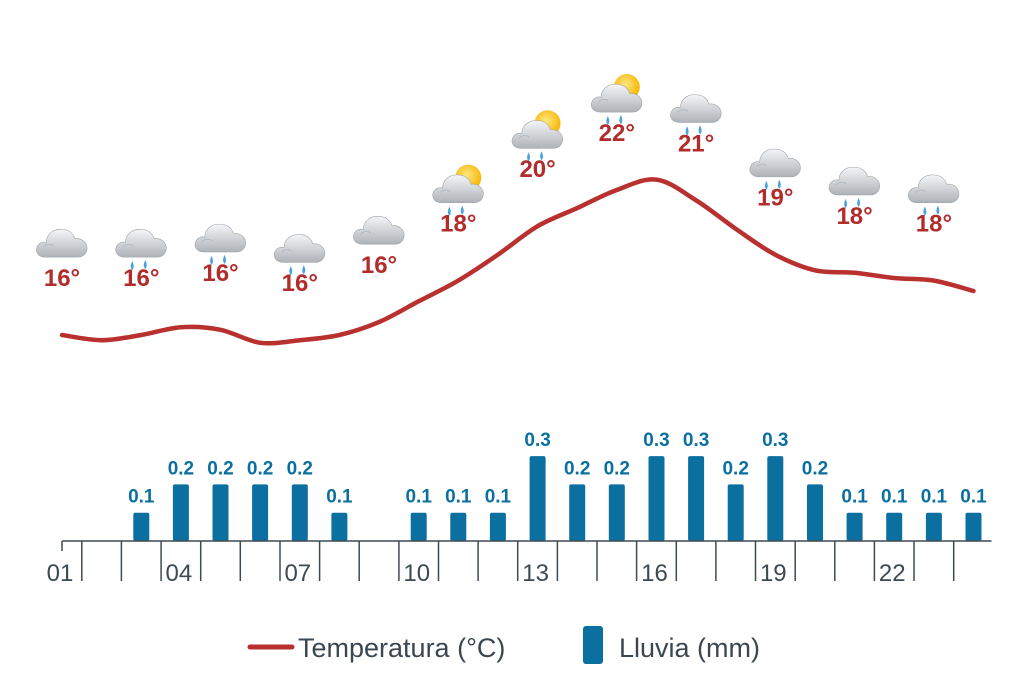 The width and height of the screenshot is (1033, 700). Describe the element at coordinates (854, 497) in the screenshot. I see `rain-value-label-21: 0.1` at that location.